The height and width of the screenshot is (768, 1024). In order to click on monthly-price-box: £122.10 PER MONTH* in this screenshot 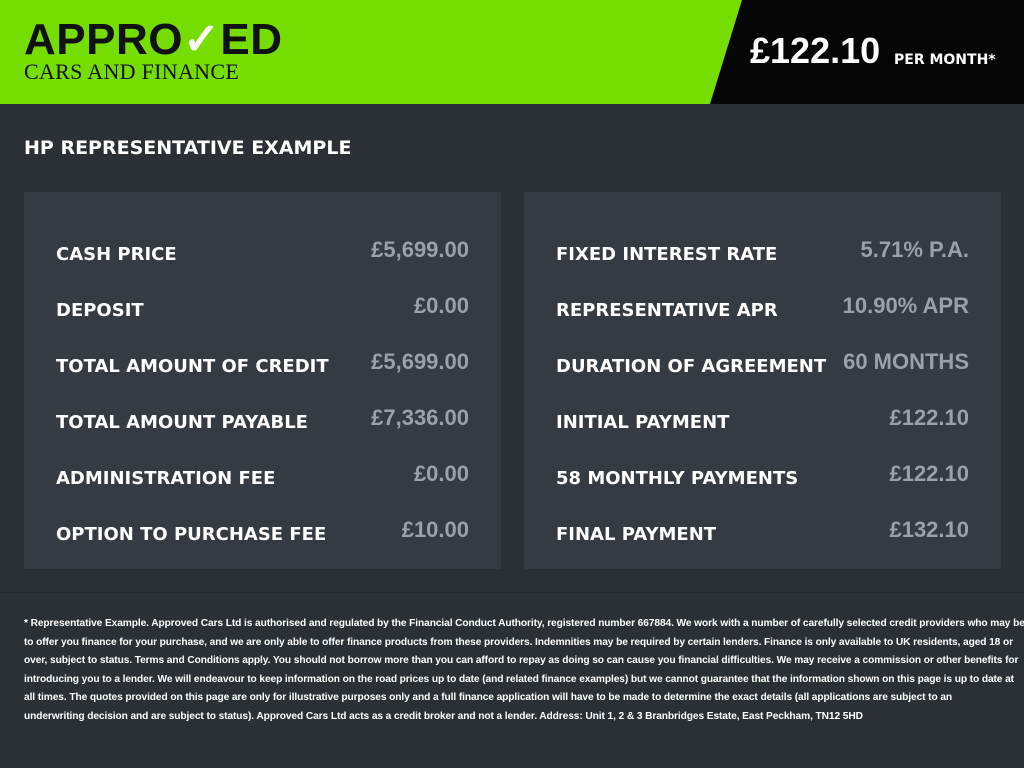, I will do `click(867, 52)`.